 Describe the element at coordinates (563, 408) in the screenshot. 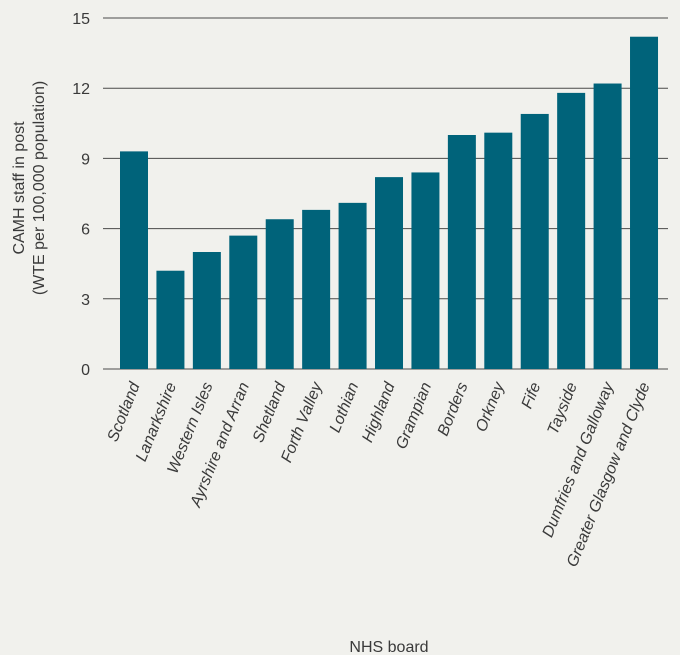

I see `x-tick-label: Tayside` at that location.